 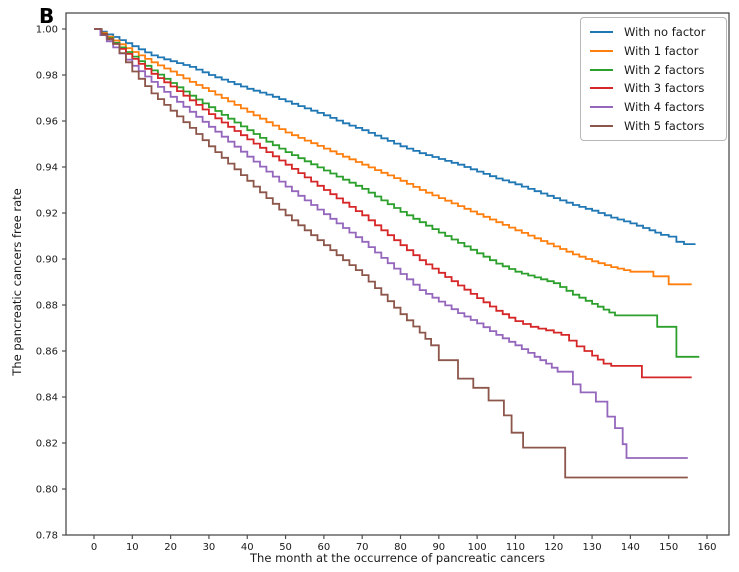 What do you see at coordinates (132, 547) in the screenshot?
I see `x-tick-label: 10` at bounding box center [132, 547].